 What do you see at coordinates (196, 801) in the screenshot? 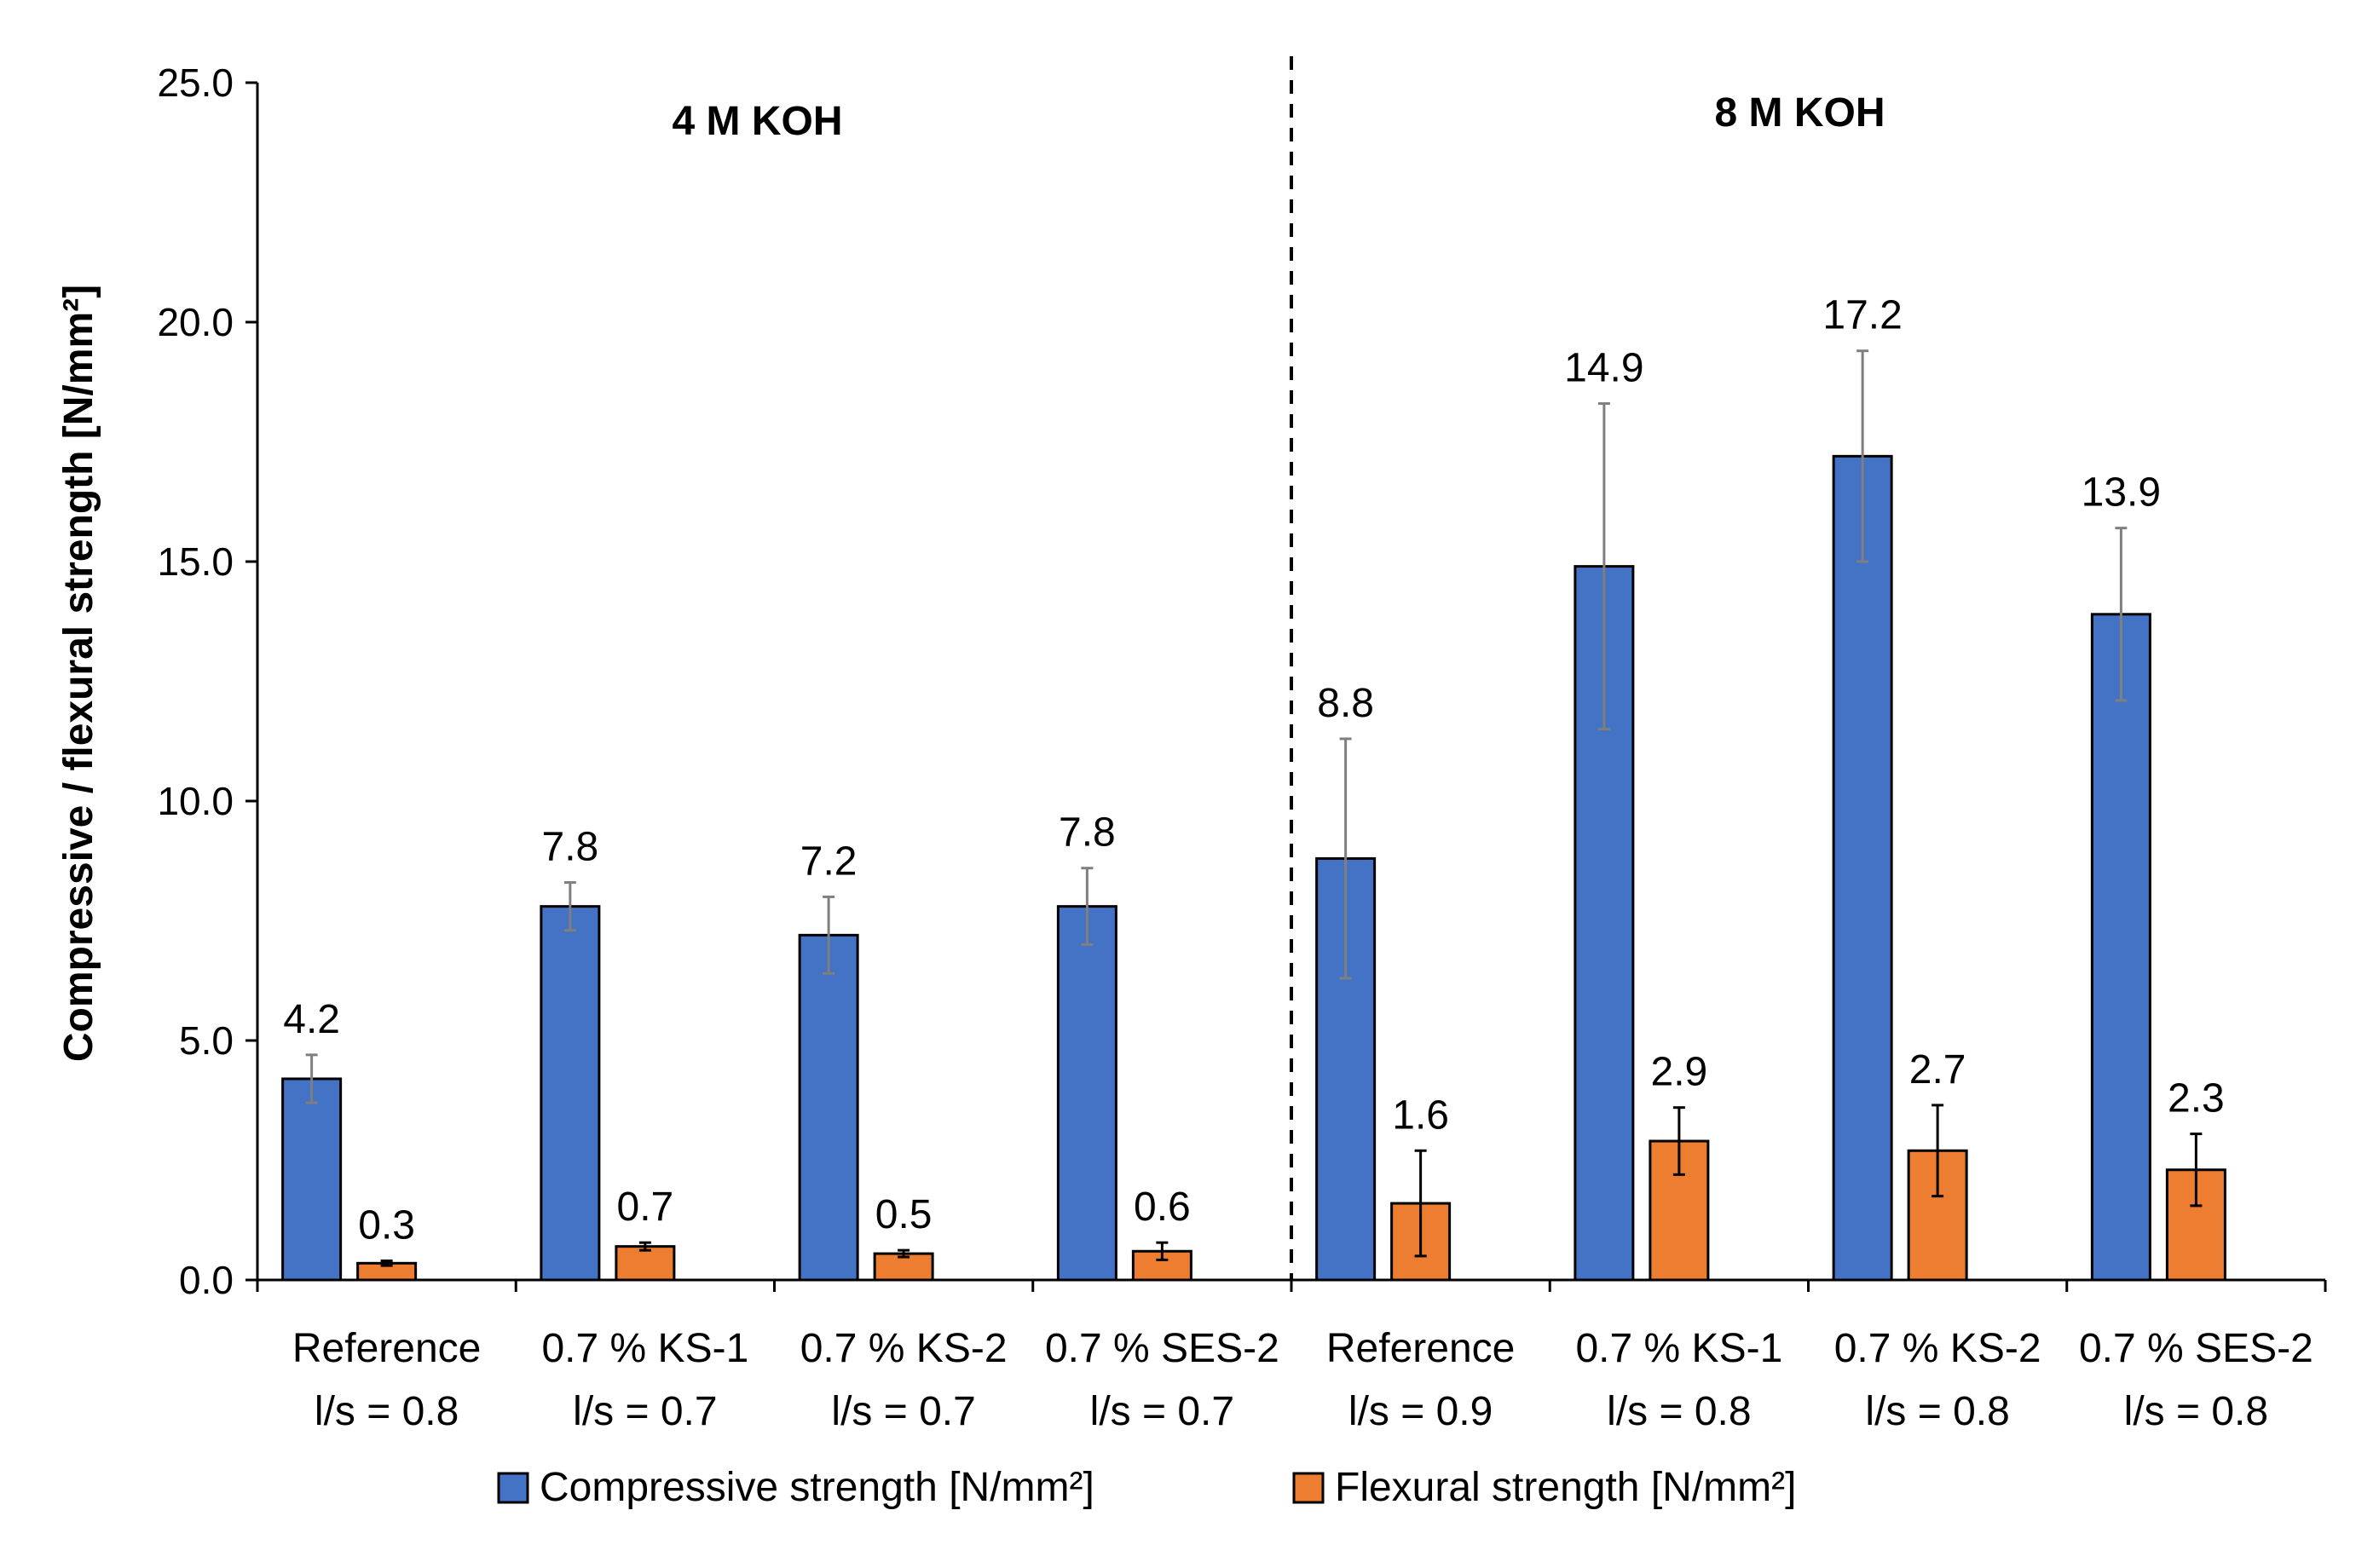
I see `y-tick-label: 10.0` at bounding box center [196, 801].